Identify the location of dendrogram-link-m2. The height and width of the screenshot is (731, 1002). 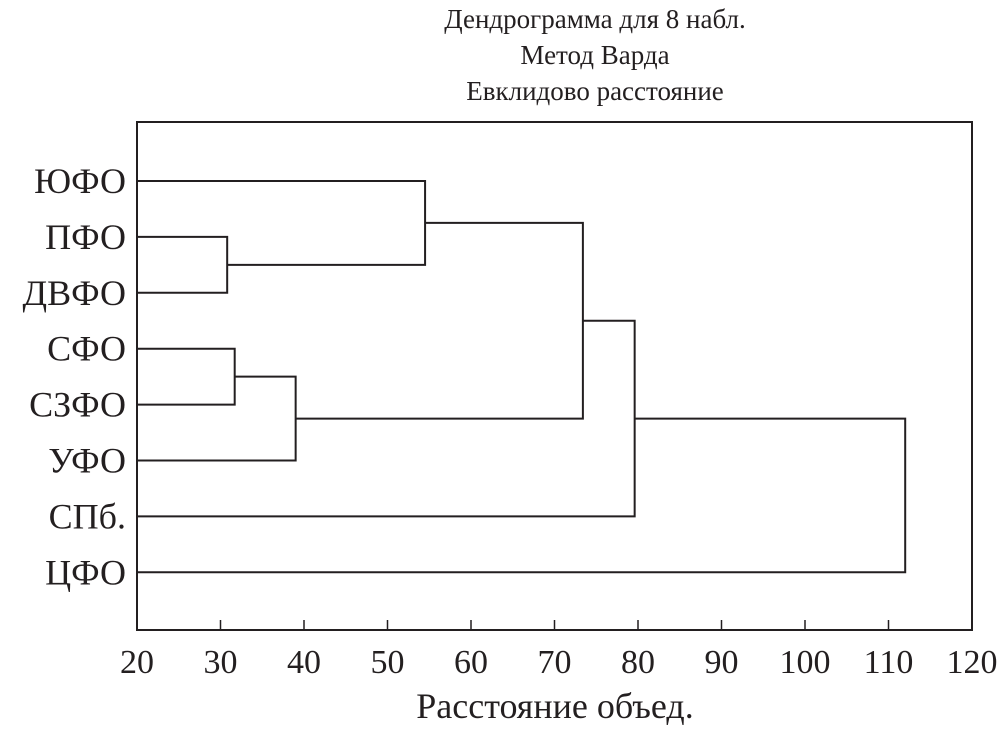
(186, 376).